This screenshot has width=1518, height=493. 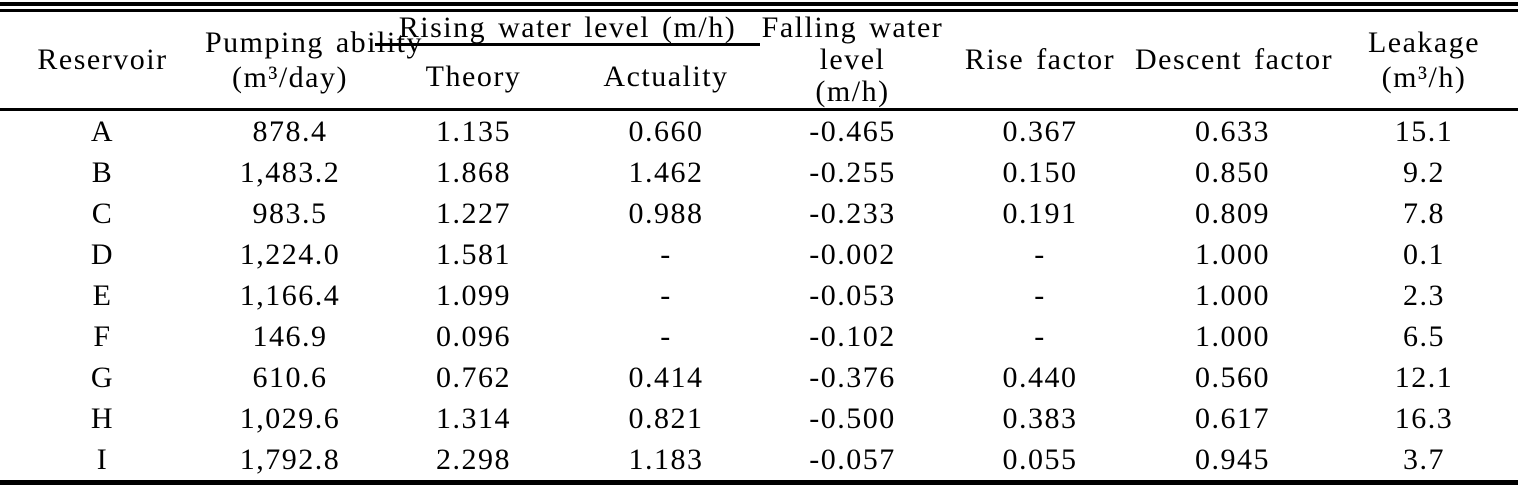 I want to click on cell-pumping: 1,224.0, so click(x=290, y=254).